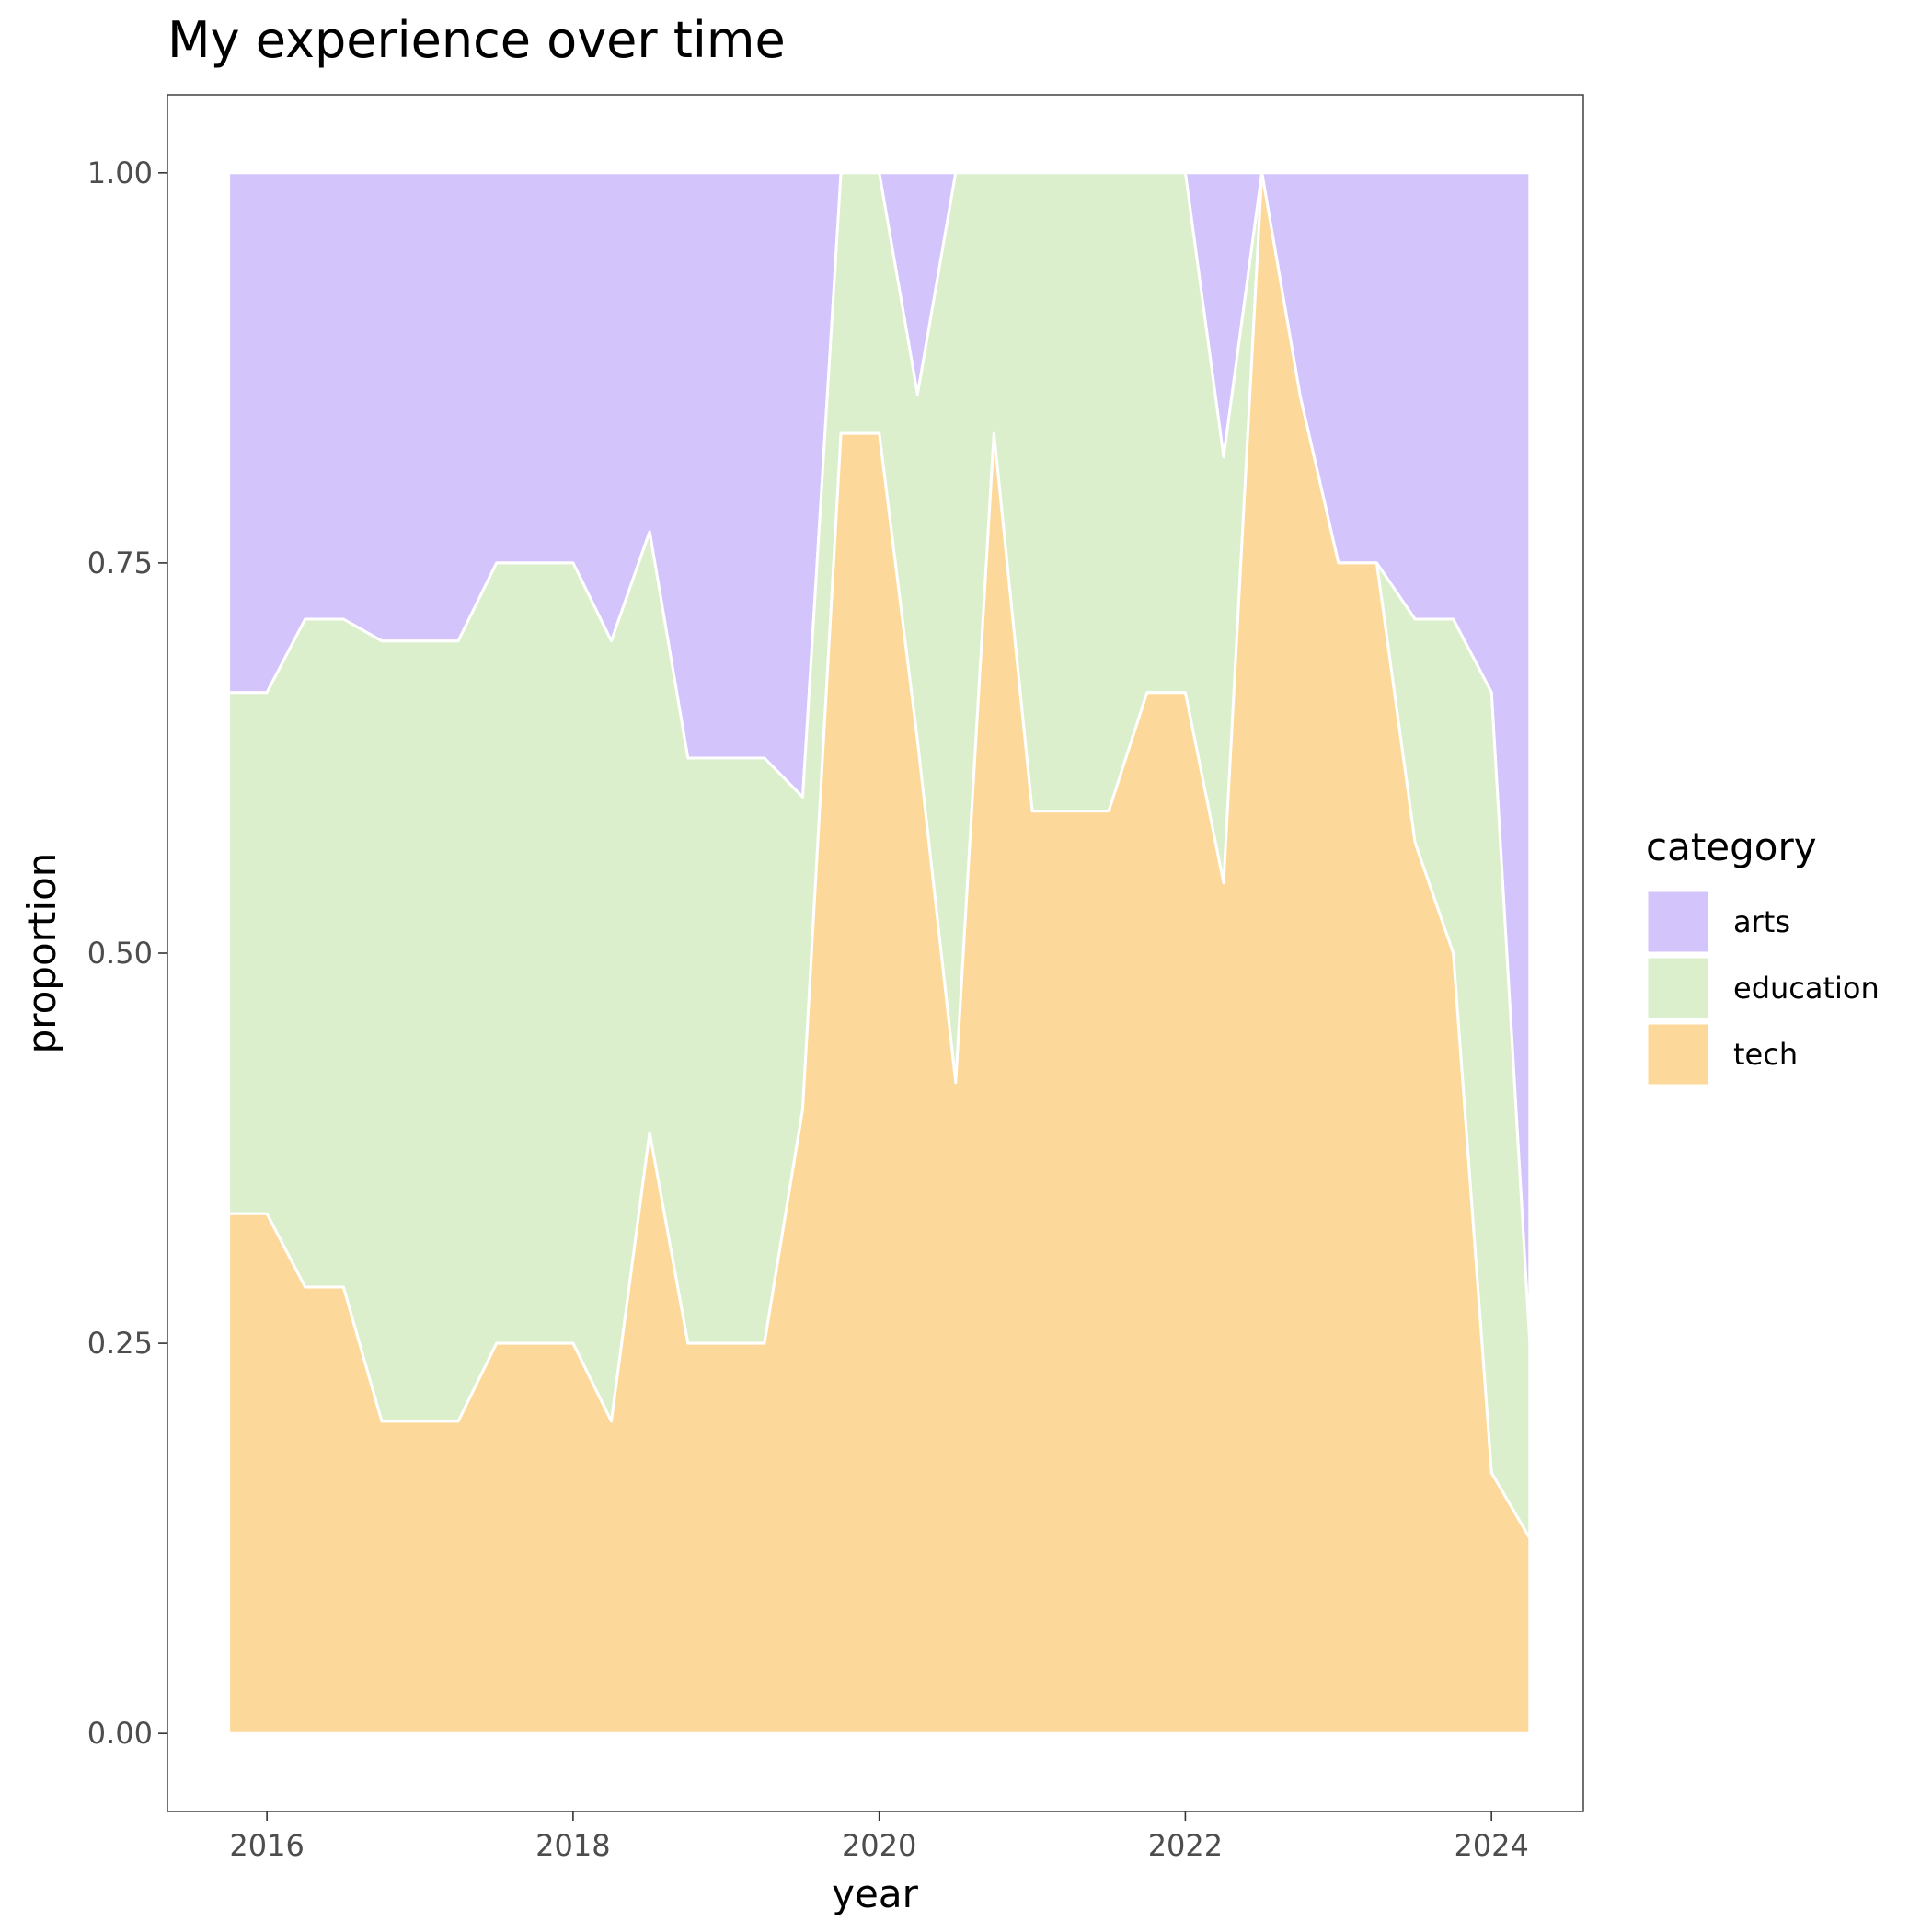  Describe the element at coordinates (1731, 846) in the screenshot. I see `legend-title: category` at that location.